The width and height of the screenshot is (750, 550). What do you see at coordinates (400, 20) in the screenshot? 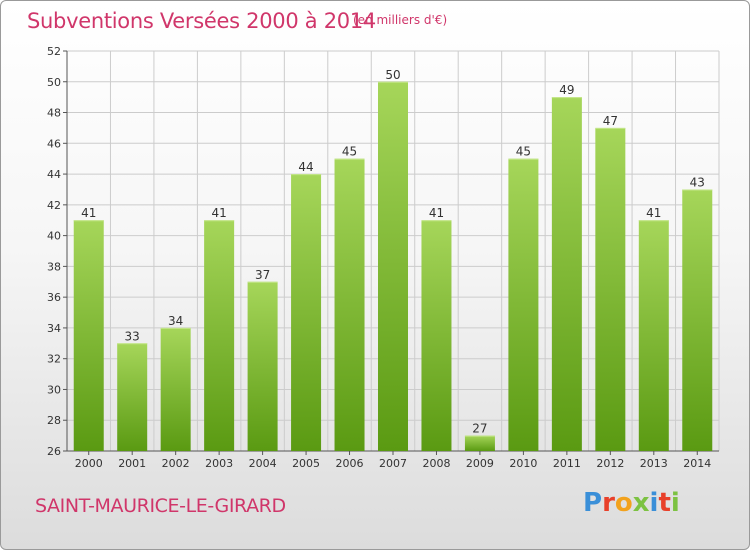
I see `unit-note: (en milliers d'€)` at bounding box center [400, 20].